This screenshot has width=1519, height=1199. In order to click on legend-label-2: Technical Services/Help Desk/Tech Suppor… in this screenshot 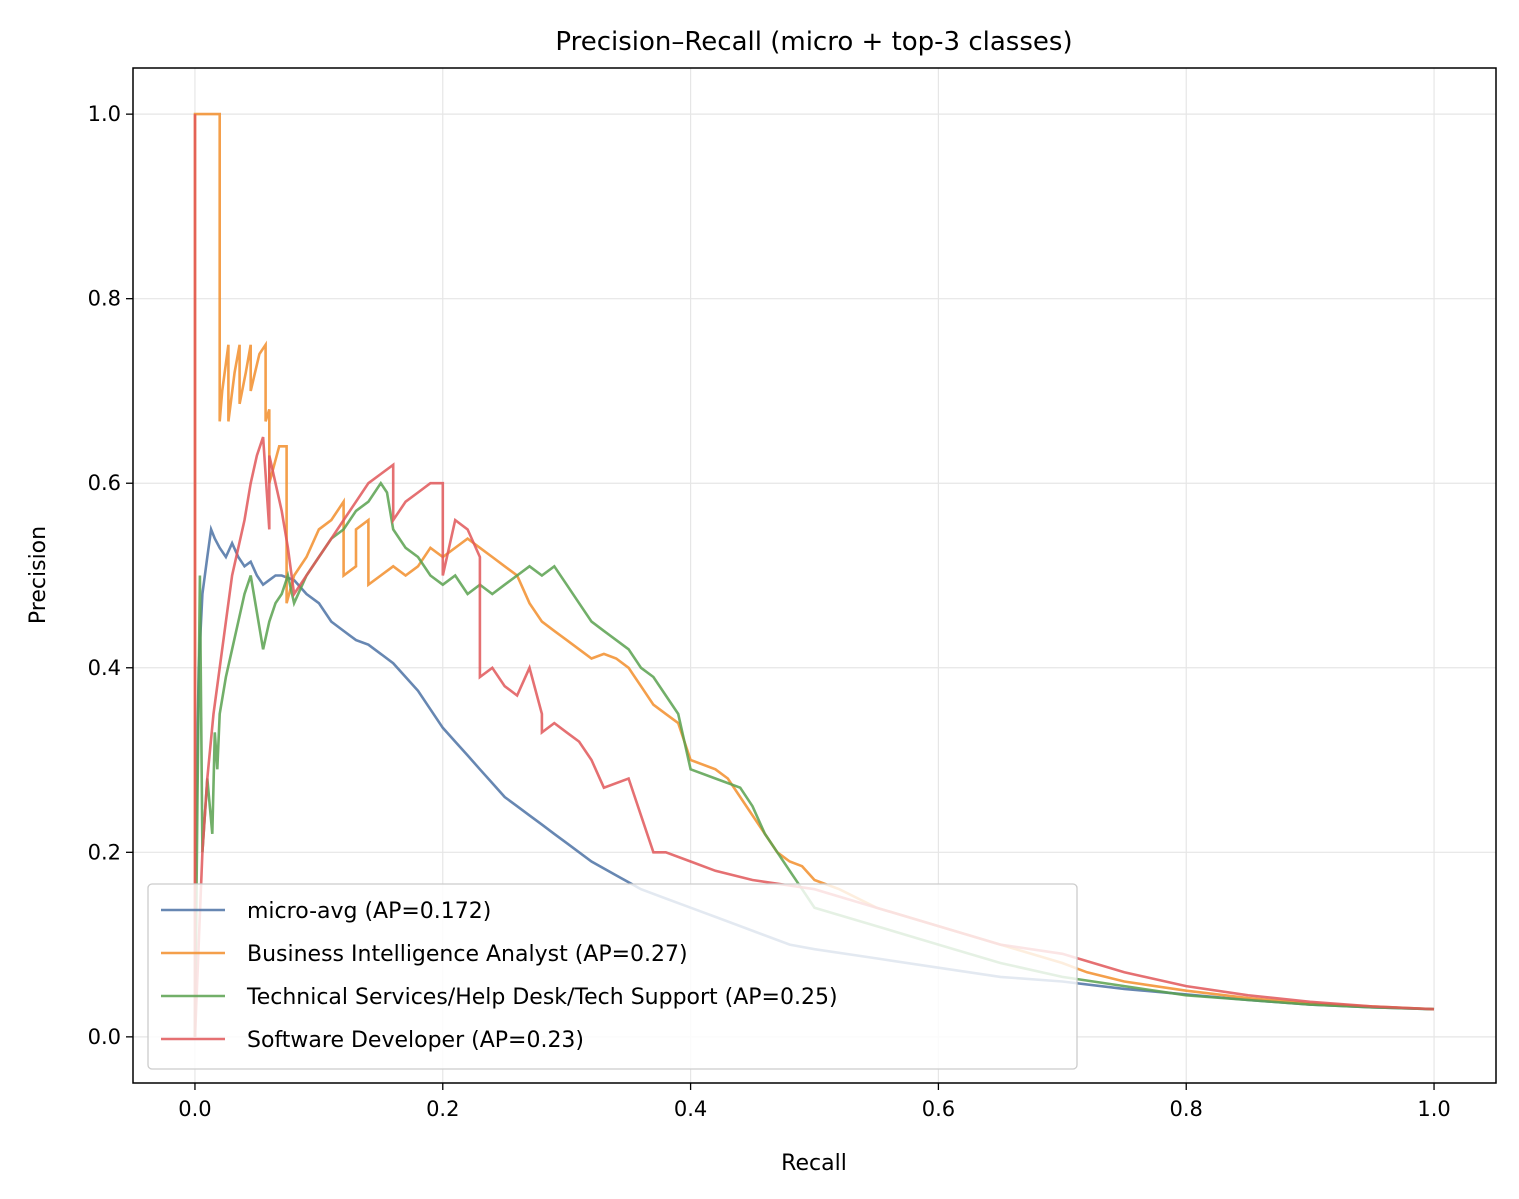, I will do `click(542, 997)`.